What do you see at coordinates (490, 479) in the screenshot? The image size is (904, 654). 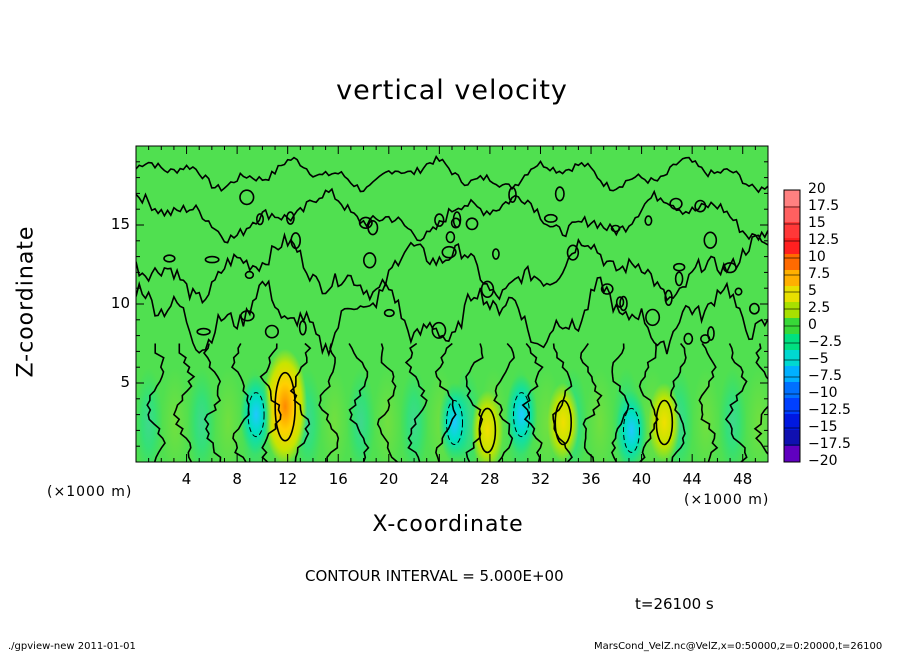 I see `x-tick-label: 28` at bounding box center [490, 479].